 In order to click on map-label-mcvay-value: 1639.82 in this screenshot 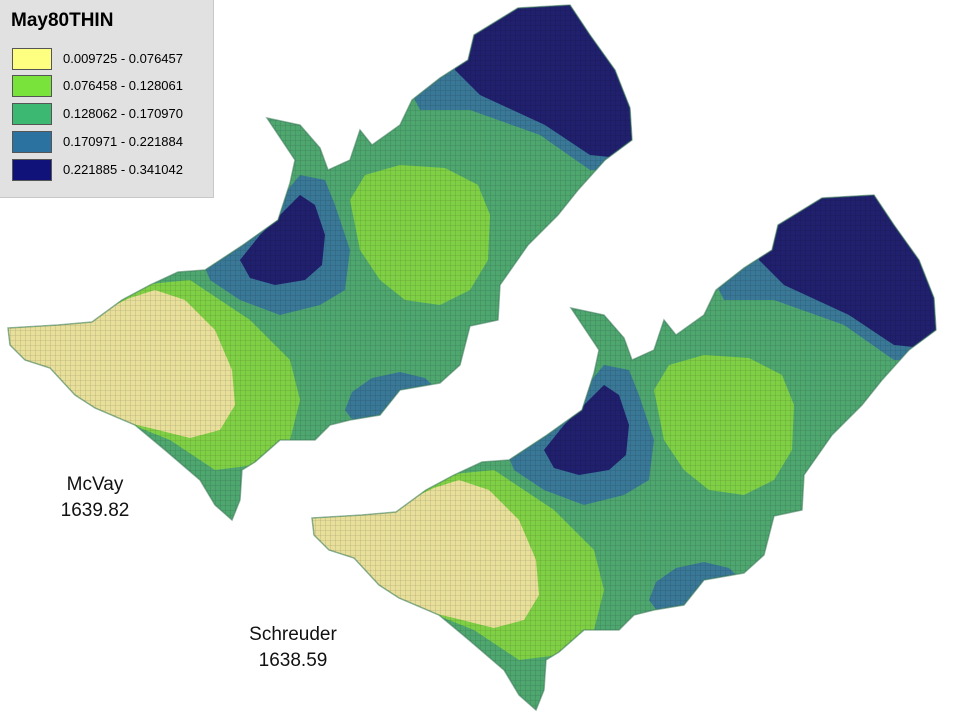, I will do `click(95, 510)`.